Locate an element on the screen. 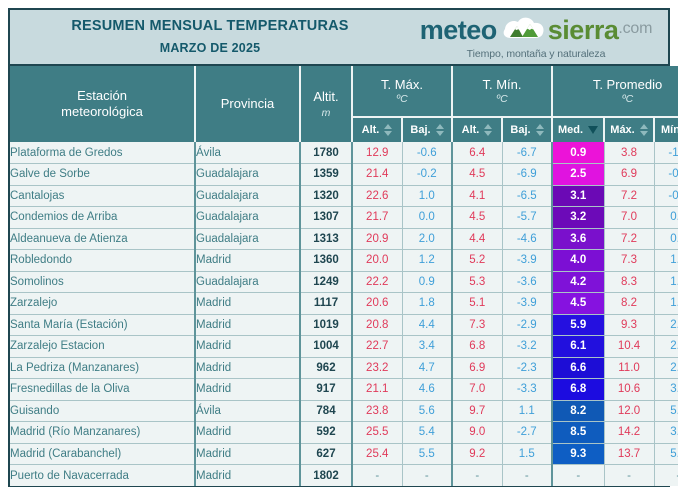 Image resolution: width=678 pixels, height=487 pixels. cell-altitud: 1117 is located at coordinates (326, 303).